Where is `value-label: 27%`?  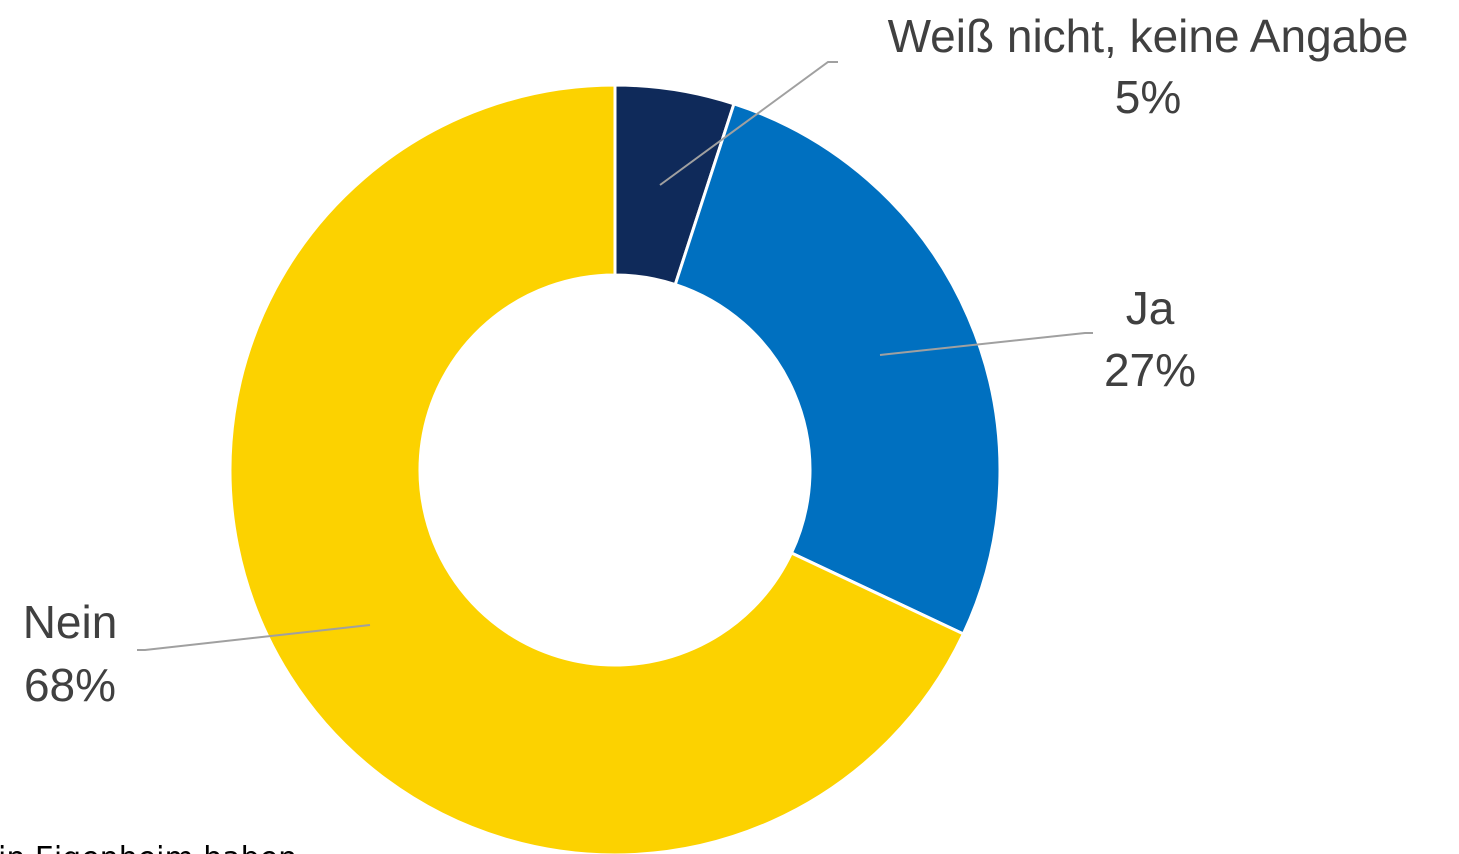
value-label: 27% is located at coordinates (1150, 370).